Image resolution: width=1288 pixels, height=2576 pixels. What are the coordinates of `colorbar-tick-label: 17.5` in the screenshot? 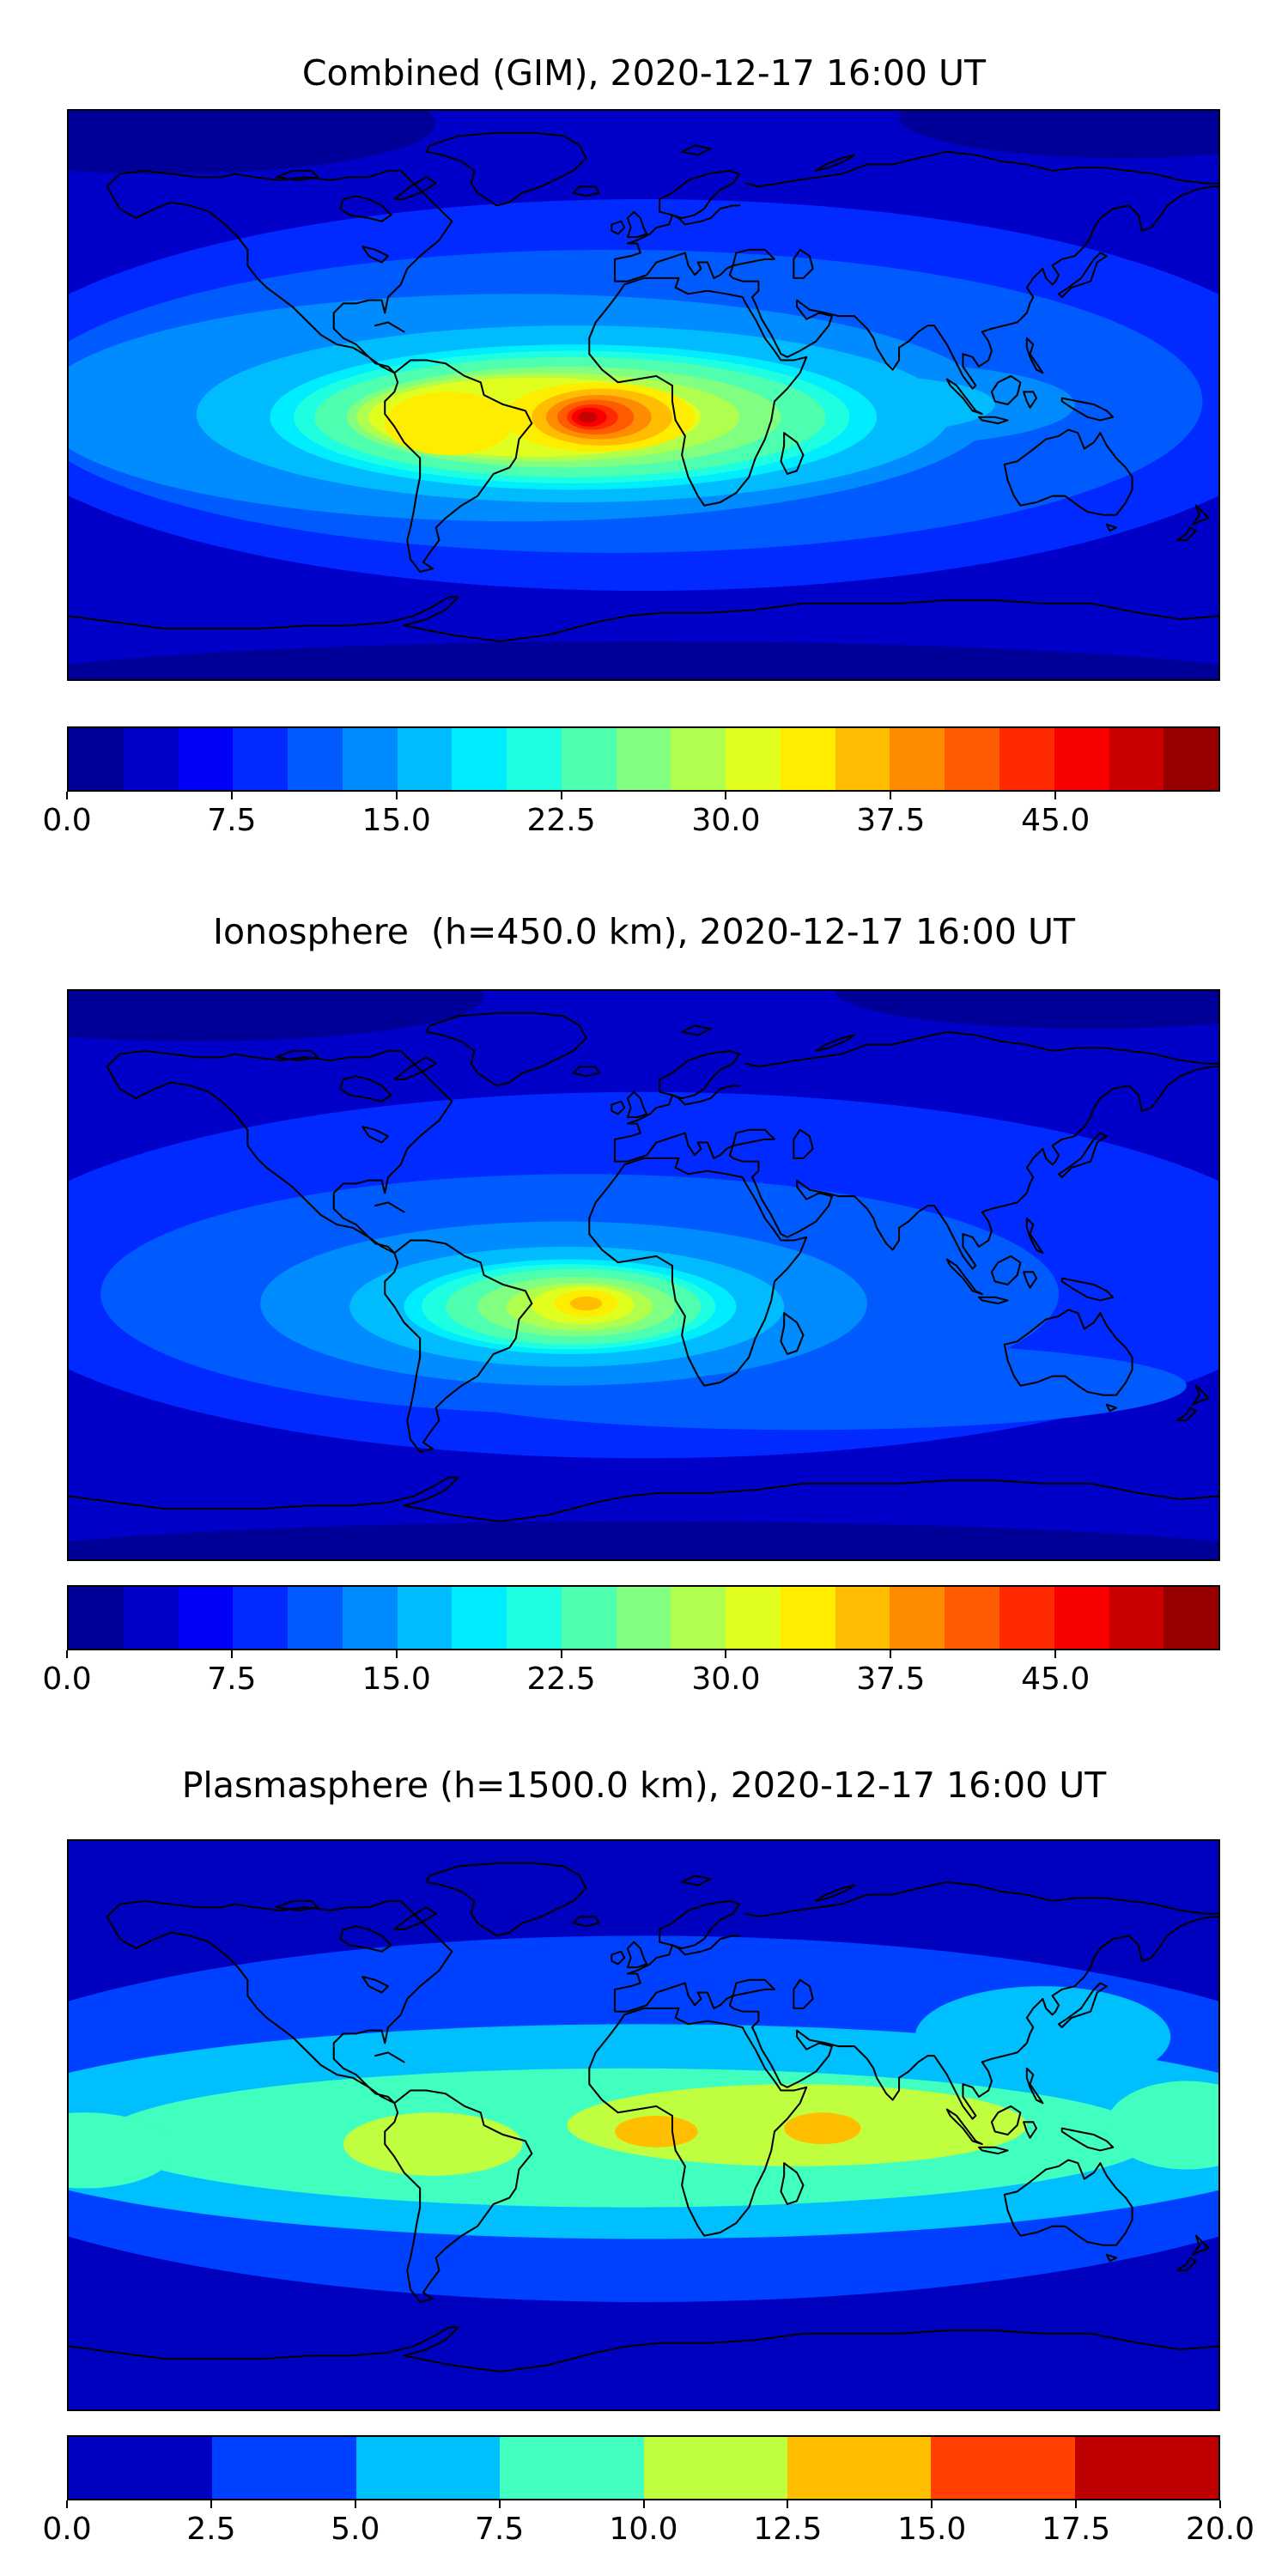 It's located at (1076, 2529).